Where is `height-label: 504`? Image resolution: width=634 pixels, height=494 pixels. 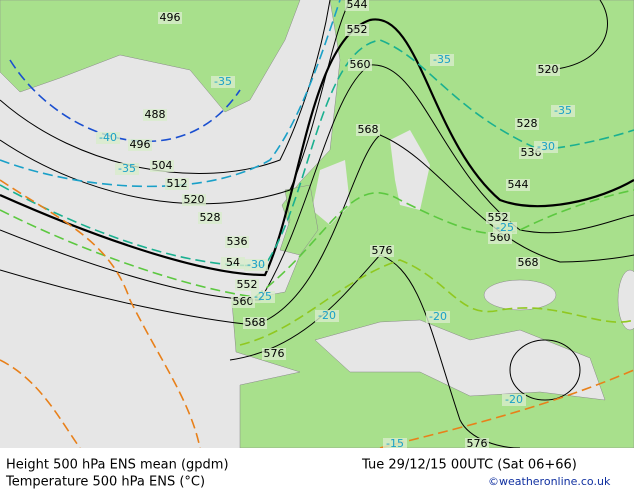
height-label: 504 is located at coordinates (162, 165).